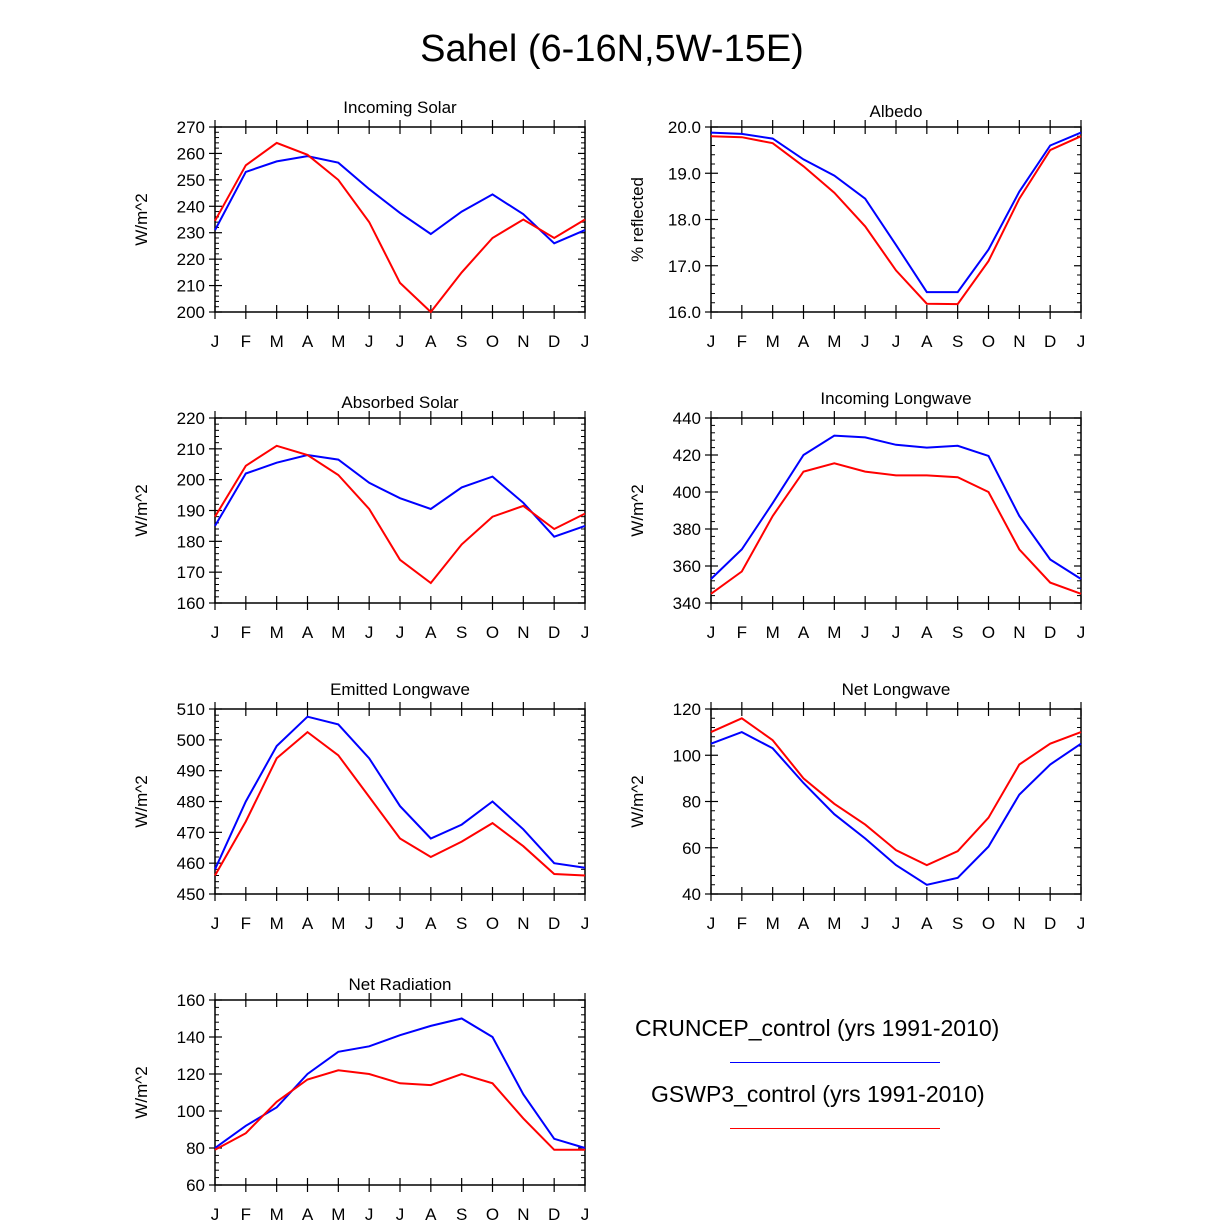  I want to click on y-tick-label: 490, so click(191, 771).